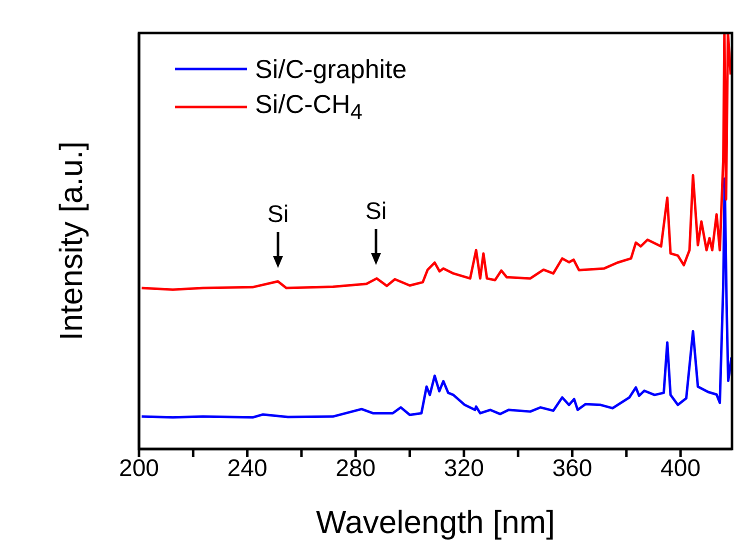  Describe the element at coordinates (139, 468) in the screenshot. I see `x-tick-label: 200` at that location.